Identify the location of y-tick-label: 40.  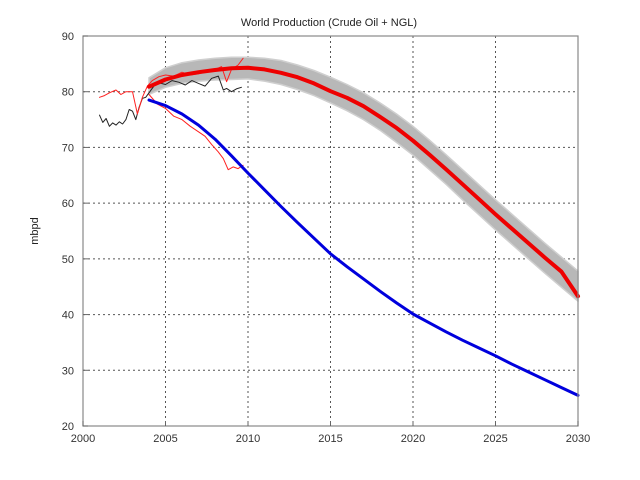
(68, 316).